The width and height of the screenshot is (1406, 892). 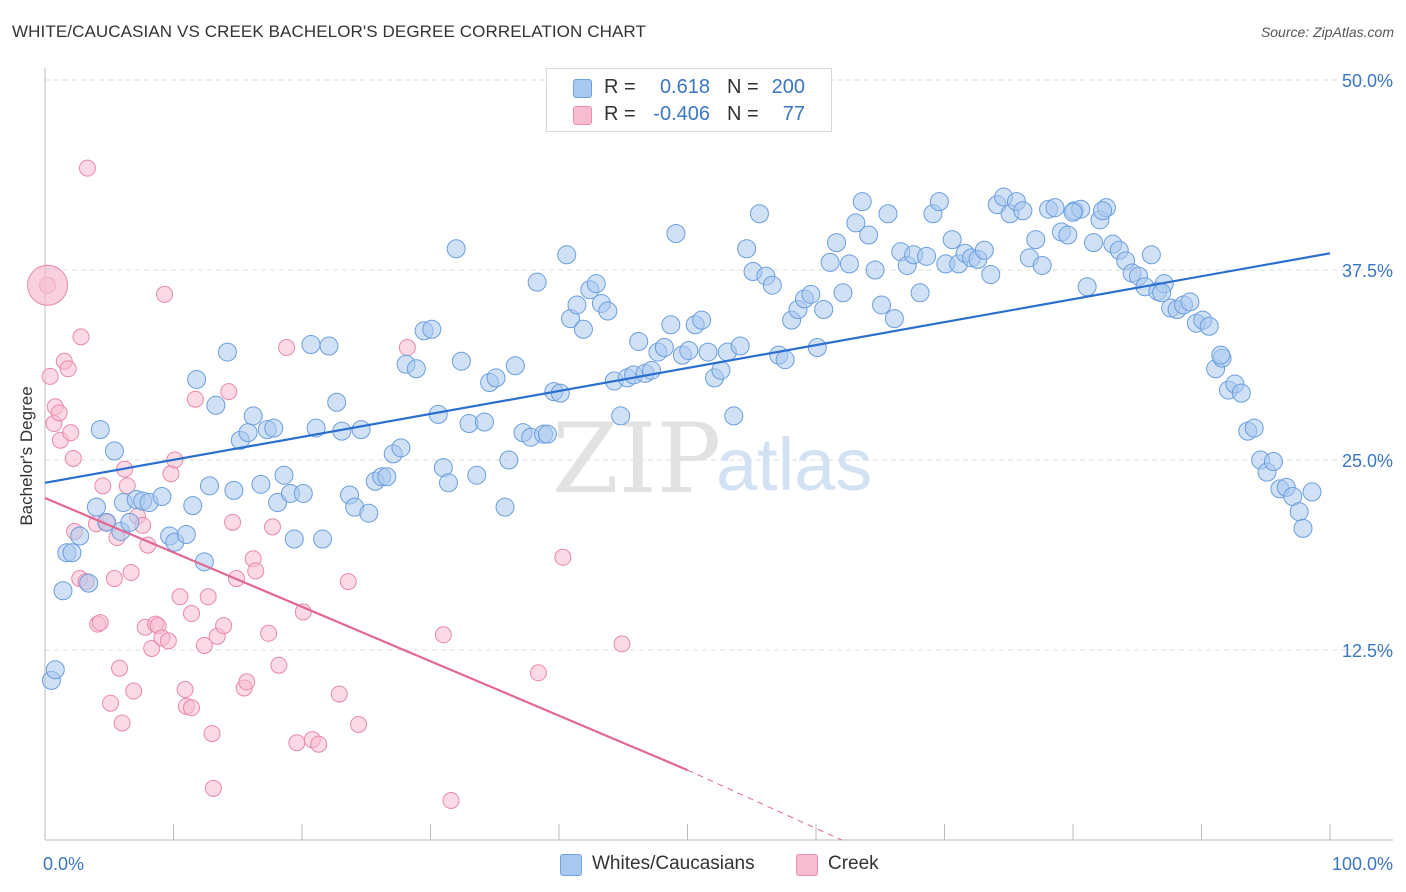 I want to click on y-tick-label: 25.0%, so click(x=1367, y=461).